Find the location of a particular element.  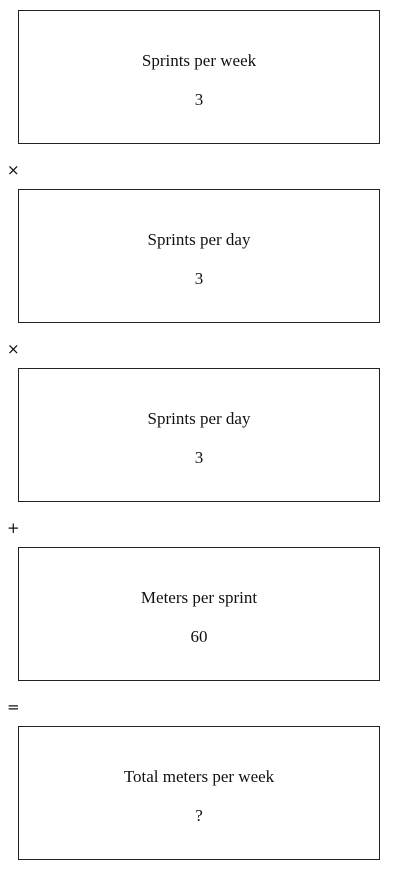

box-label: Meters per sprint is located at coordinates (199, 597).